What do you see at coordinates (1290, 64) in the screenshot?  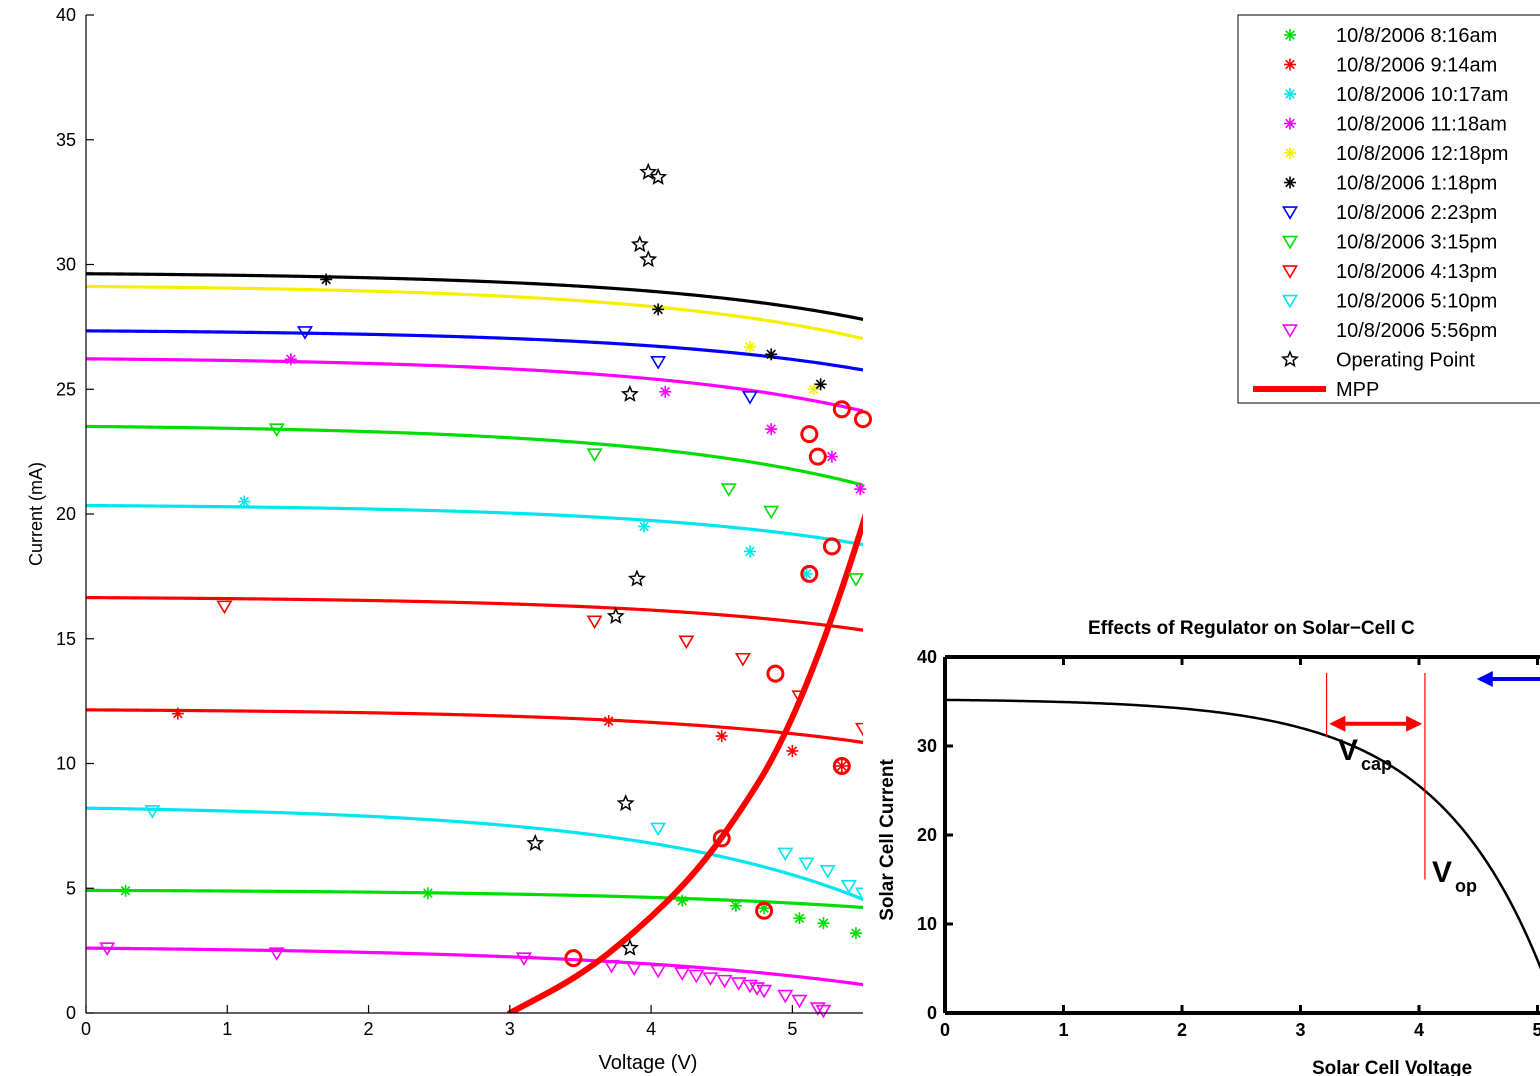 I see `legend-swatch-10-8-2006-9-14am` at bounding box center [1290, 64].